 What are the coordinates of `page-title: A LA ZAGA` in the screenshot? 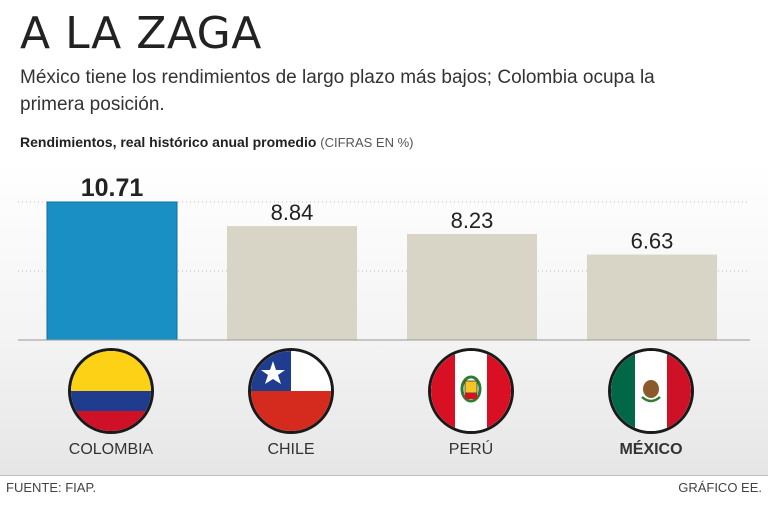 It's located at (141, 33).